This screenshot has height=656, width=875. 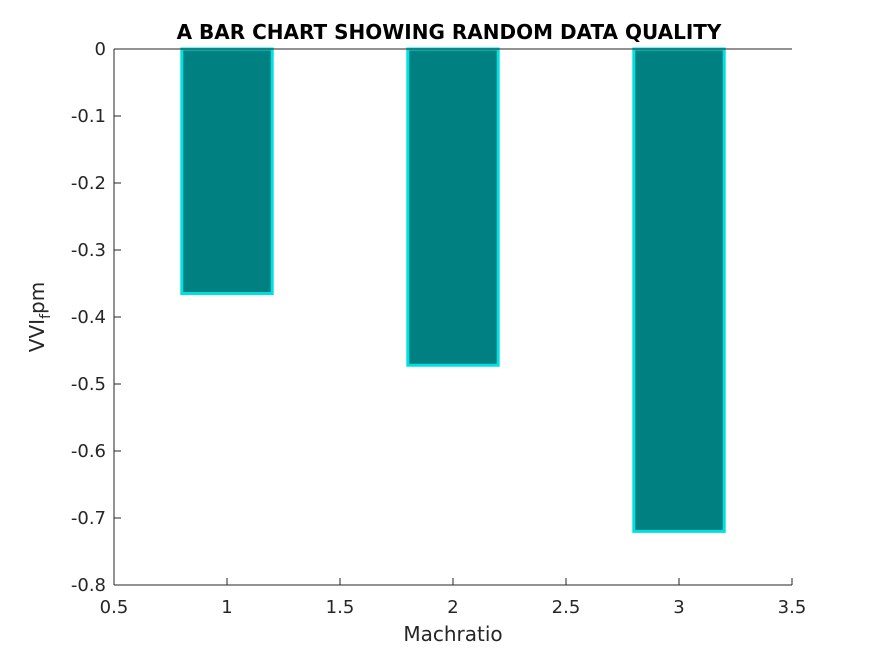 I want to click on y-tick-label: -0.3, so click(x=88, y=250).